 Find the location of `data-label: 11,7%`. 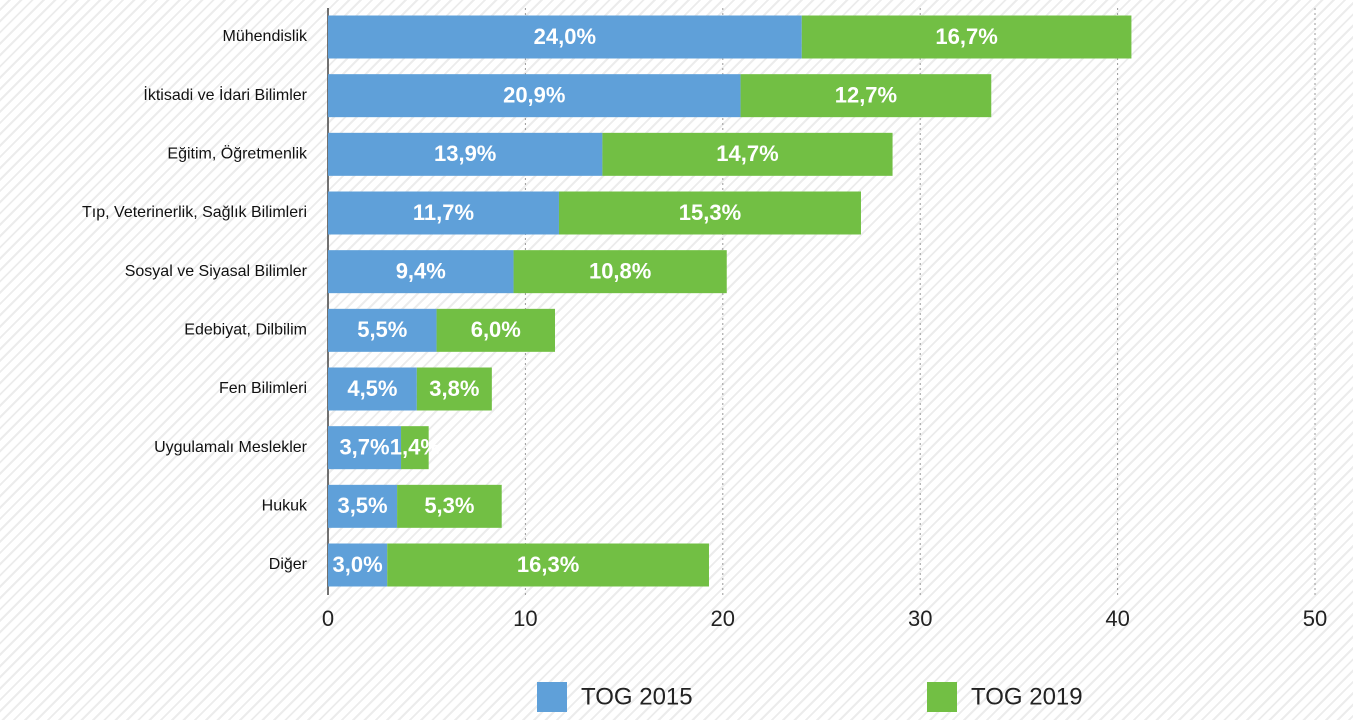

data-label: 11,7% is located at coordinates (443, 212).